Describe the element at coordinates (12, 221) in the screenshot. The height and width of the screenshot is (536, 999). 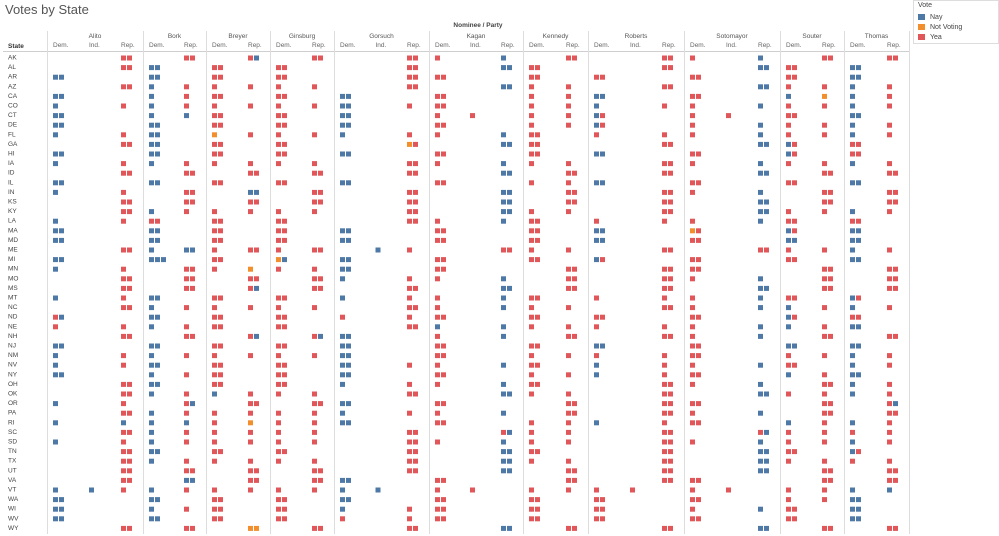
I see `state-label: LA` at that location.